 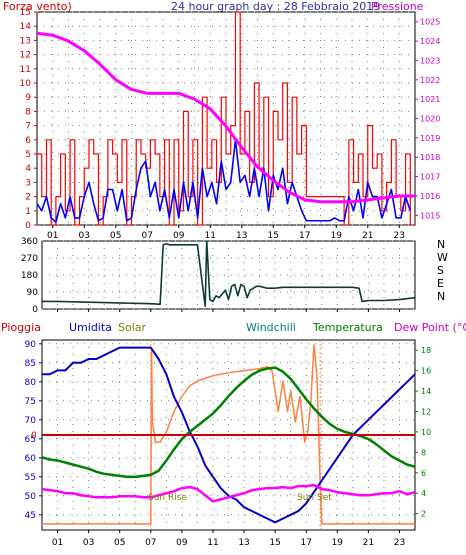 What do you see at coordinates (90, 327) in the screenshot?
I see `legend-umidita: Umidita` at bounding box center [90, 327].